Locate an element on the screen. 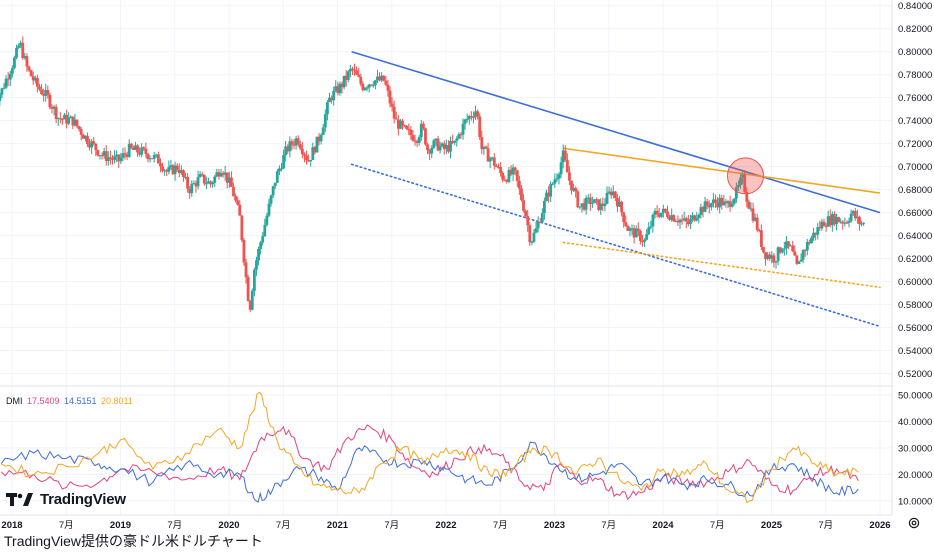  indicator-legend: DMI 17.5409 14.5151 20.8011 is located at coordinates (69, 401).